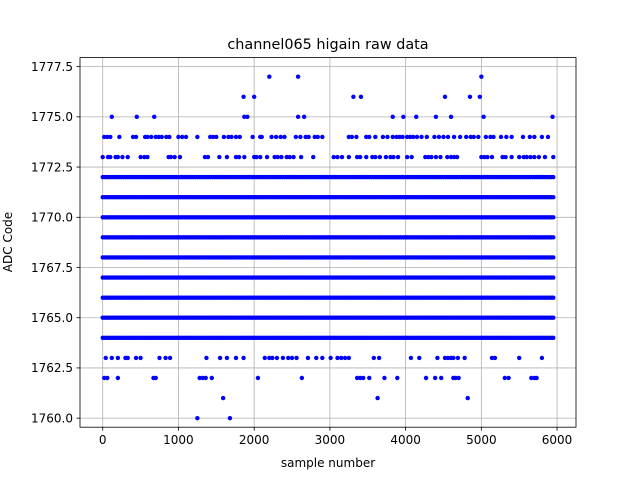 The height and width of the screenshot is (480, 640). What do you see at coordinates (52, 318) in the screenshot?
I see `y-tick-label: 1765.0` at bounding box center [52, 318].